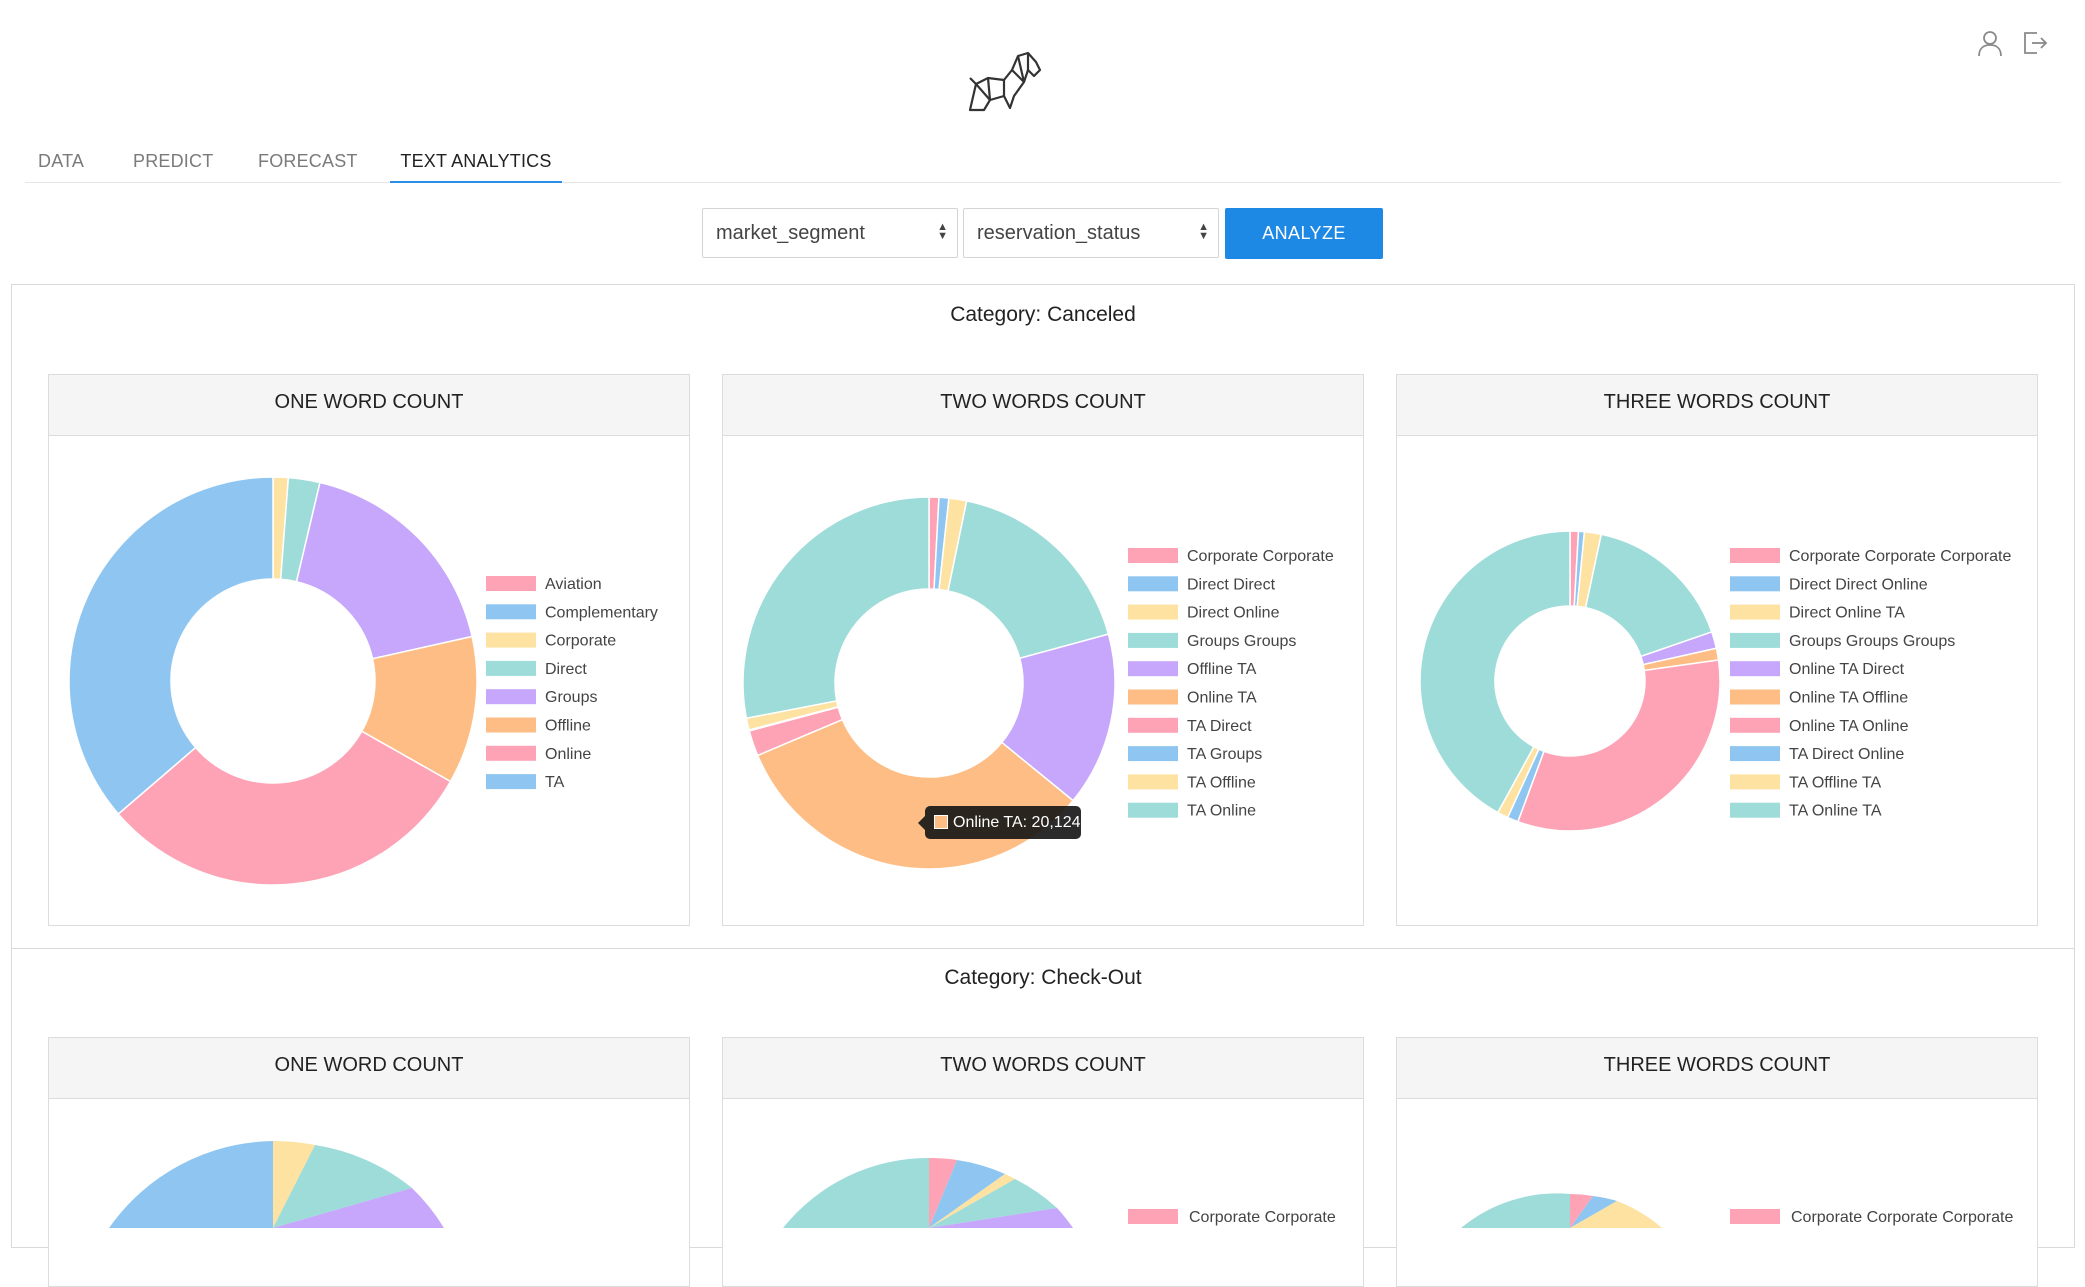 This screenshot has height=1287, width=2085. I want to click on legend-label: Direct Online, so click(1233, 613).